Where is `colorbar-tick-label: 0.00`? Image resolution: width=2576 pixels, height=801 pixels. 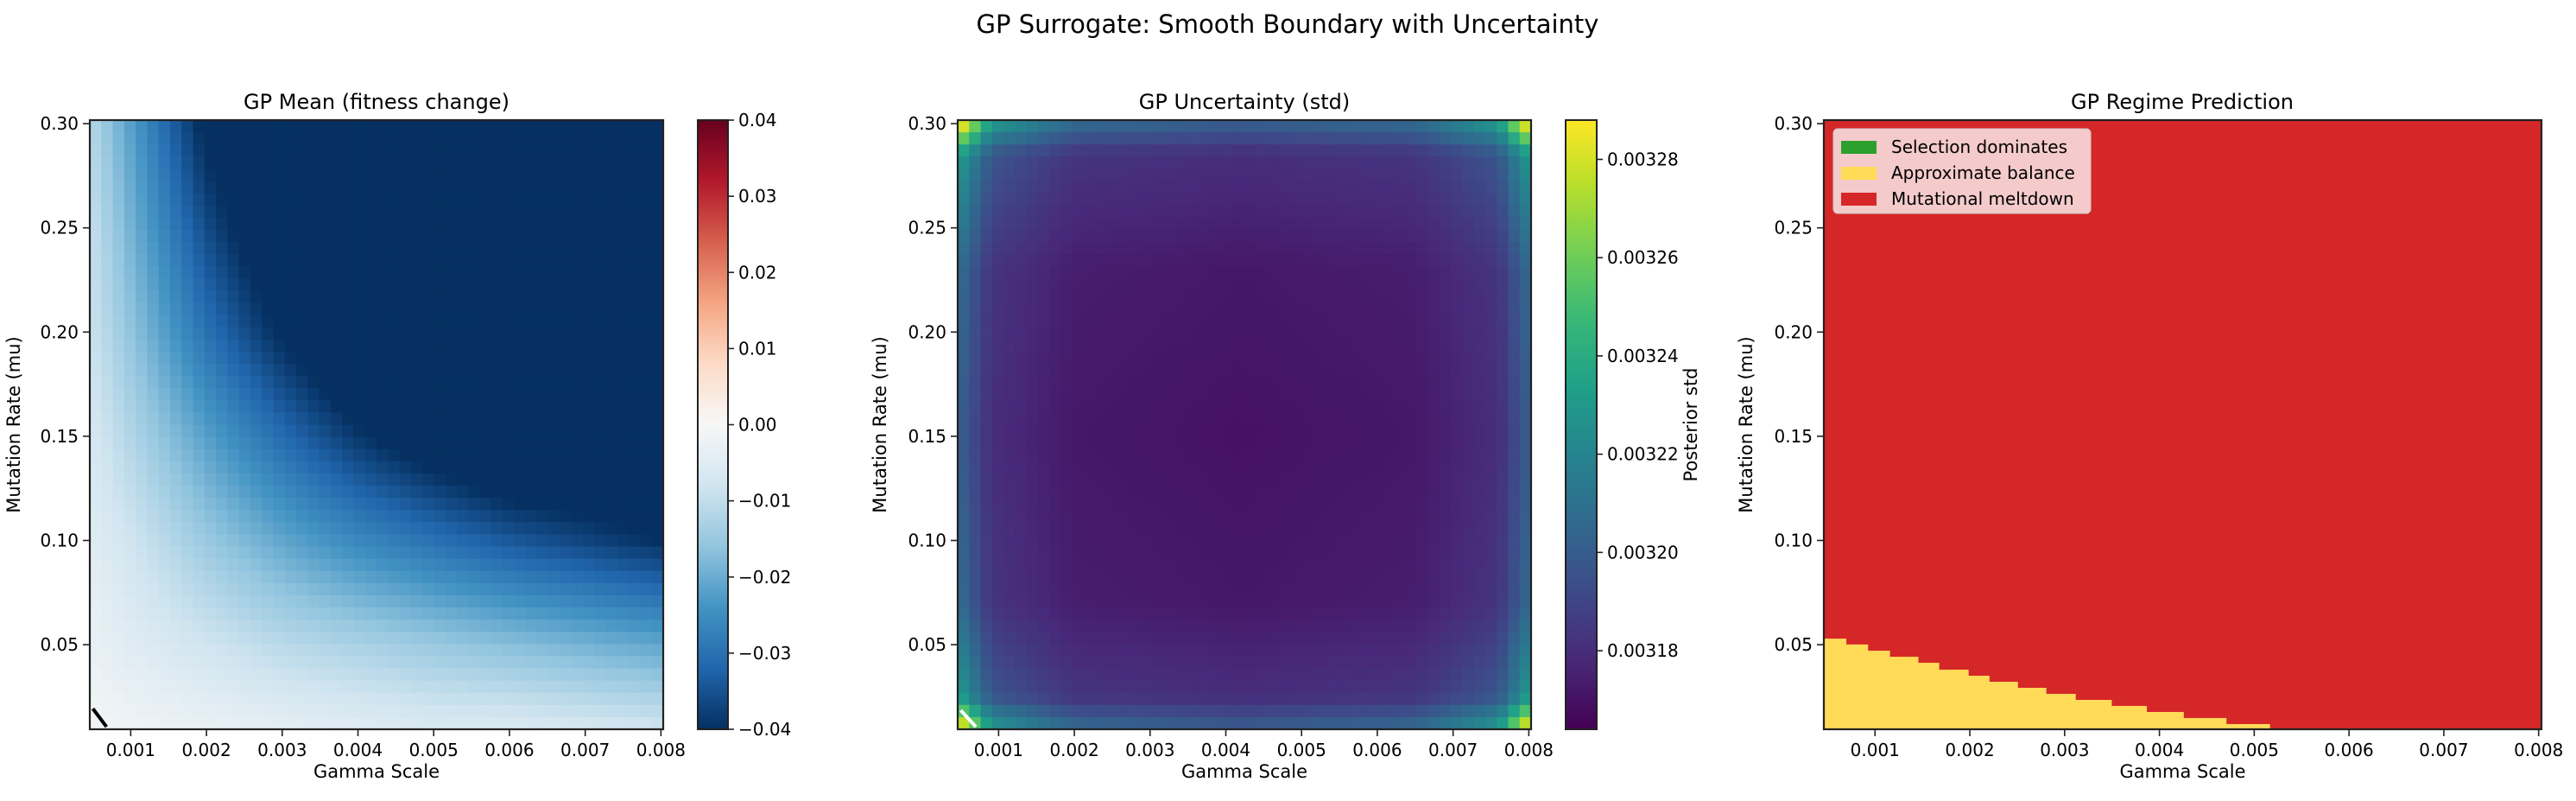
colorbar-tick-label: 0.00 is located at coordinates (757, 425).